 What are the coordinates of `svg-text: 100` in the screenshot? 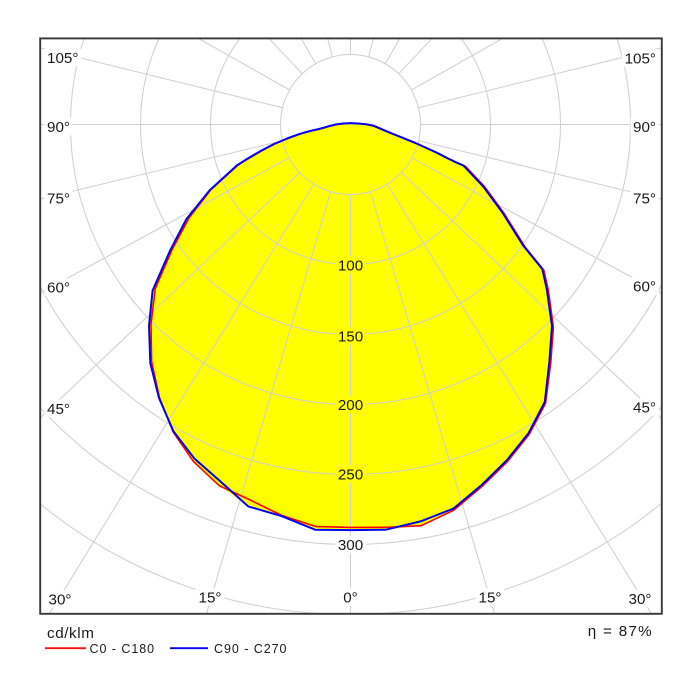 It's located at (350, 266).